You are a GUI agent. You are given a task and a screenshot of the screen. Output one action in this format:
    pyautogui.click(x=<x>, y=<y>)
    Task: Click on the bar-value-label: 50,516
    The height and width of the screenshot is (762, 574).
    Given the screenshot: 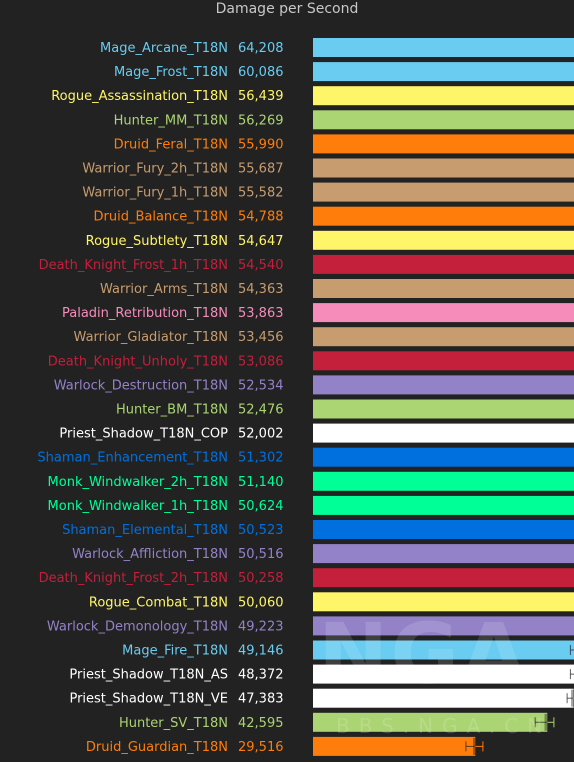 What is the action you would take?
    pyautogui.click(x=261, y=554)
    